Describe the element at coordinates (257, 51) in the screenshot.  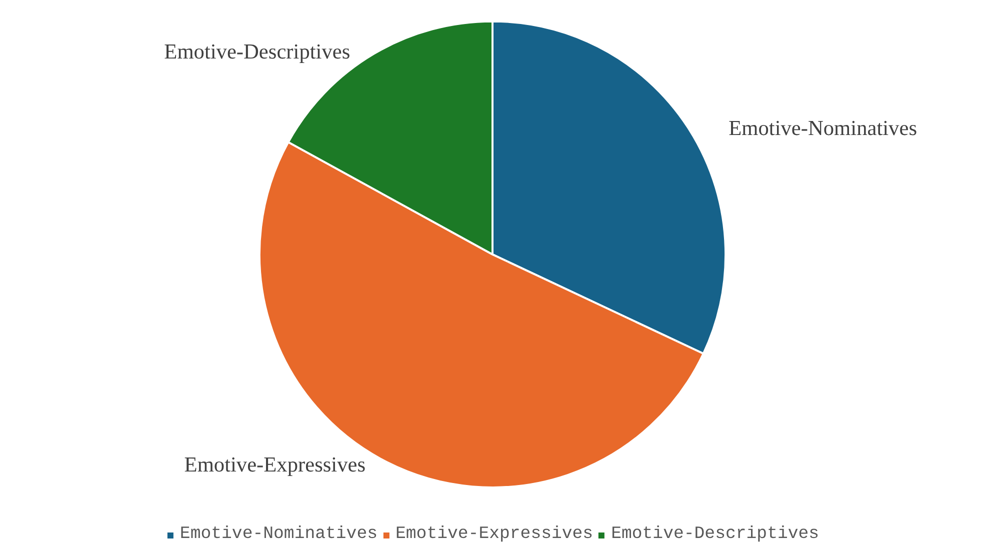
I see `slice-label: Emotive-Descriptives` at that location.